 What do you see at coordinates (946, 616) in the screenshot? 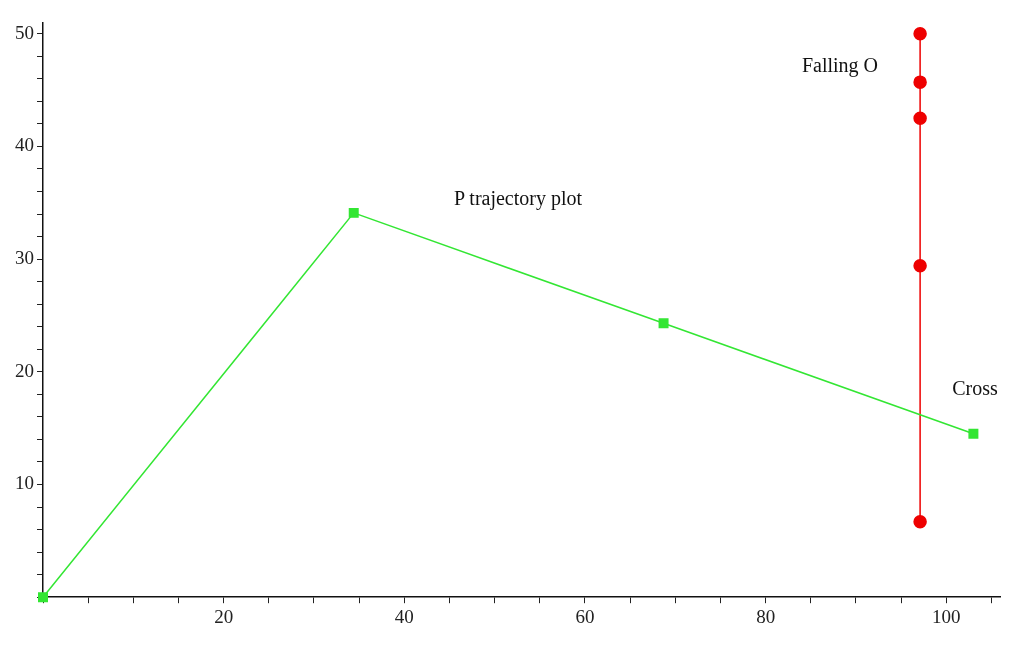
I see `x-tick-label: 100` at bounding box center [946, 616].